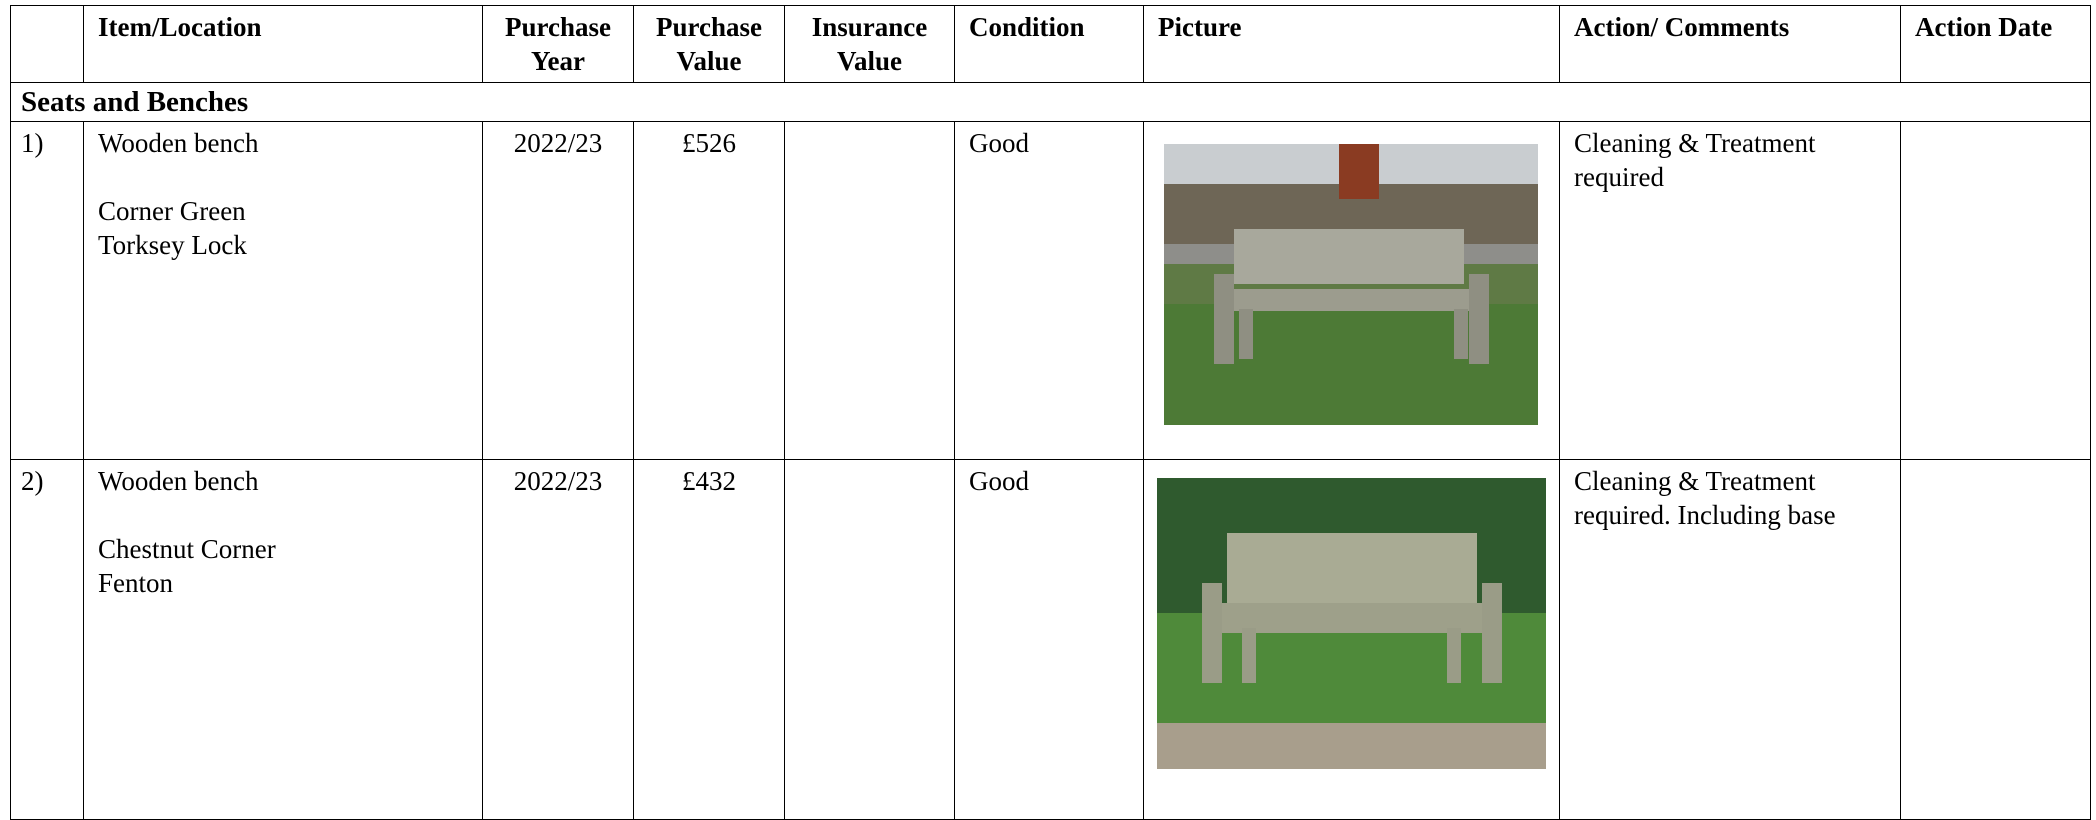  I want to click on header-cell: Picture, so click(1351, 44).